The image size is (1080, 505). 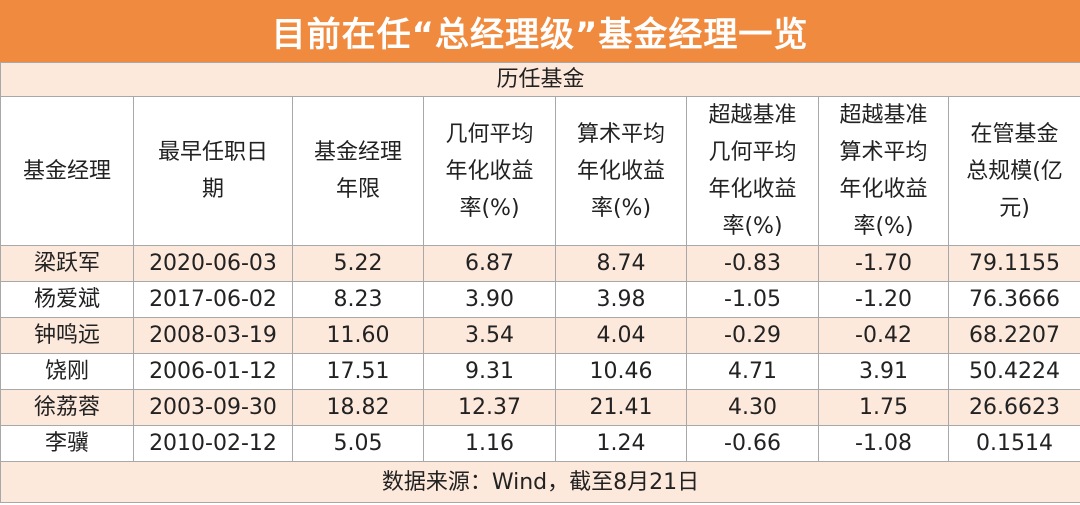 I want to click on header-cell: 算术平均年化收益率(%), so click(x=621, y=171).